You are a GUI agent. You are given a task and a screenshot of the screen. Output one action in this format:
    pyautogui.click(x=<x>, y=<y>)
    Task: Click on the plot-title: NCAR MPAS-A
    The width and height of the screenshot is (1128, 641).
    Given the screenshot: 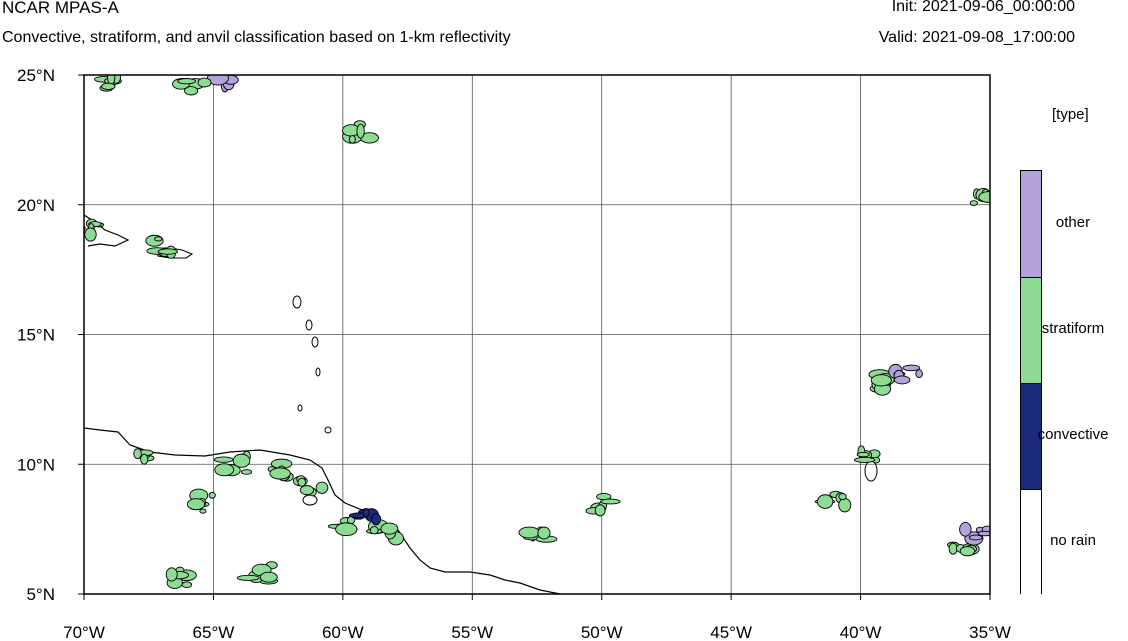 What is the action you would take?
    pyautogui.click(x=60, y=8)
    